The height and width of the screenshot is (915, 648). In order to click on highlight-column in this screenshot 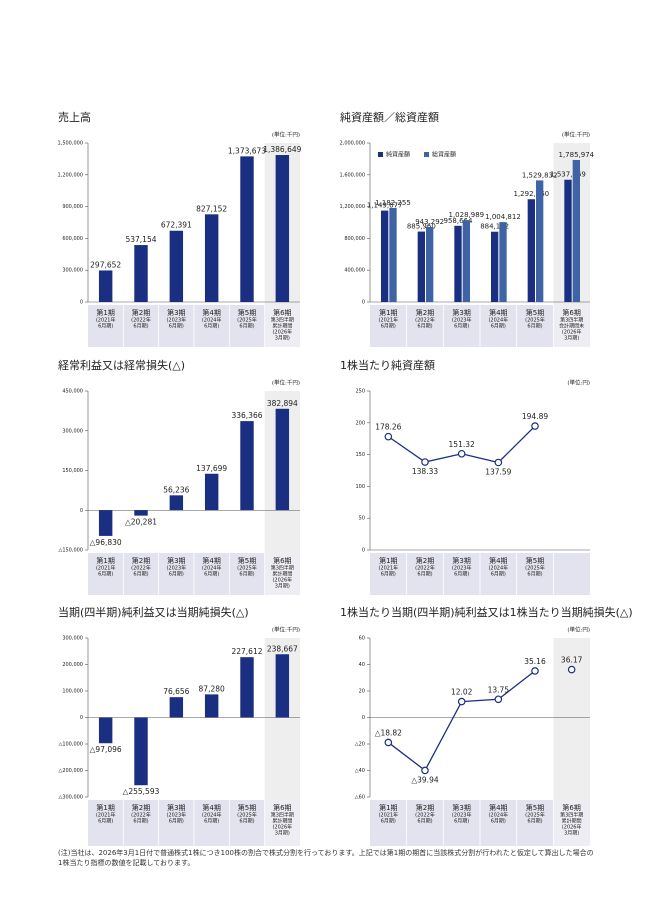, I will do `click(571, 719)`.